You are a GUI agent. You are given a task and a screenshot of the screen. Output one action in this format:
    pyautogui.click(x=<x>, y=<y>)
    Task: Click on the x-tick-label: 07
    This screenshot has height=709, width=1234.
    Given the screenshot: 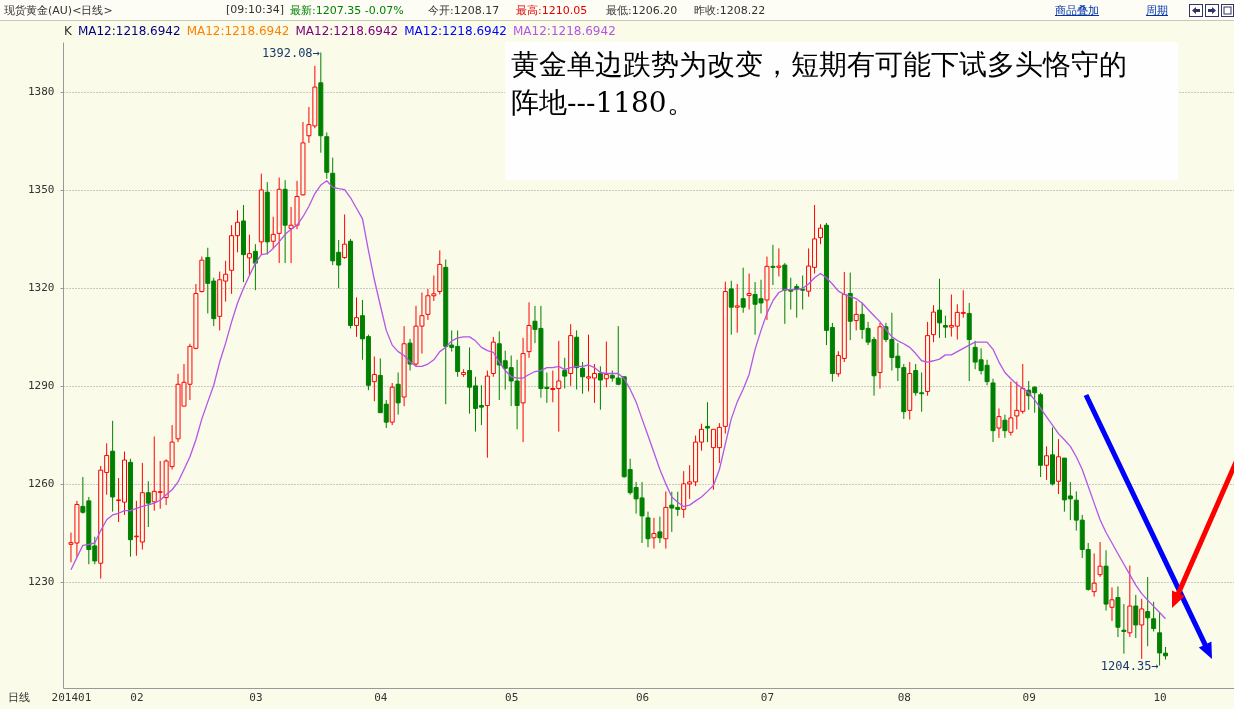 What is the action you would take?
    pyautogui.click(x=767, y=697)
    